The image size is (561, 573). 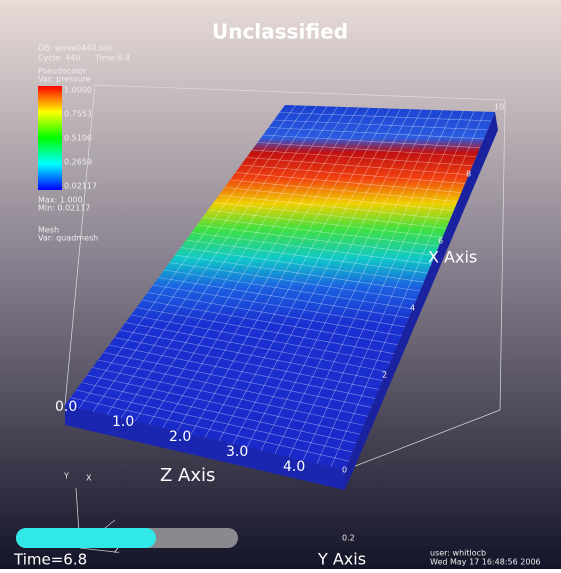 What do you see at coordinates (66, 407) in the screenshot?
I see `z-tick-label: 0.0` at bounding box center [66, 407].